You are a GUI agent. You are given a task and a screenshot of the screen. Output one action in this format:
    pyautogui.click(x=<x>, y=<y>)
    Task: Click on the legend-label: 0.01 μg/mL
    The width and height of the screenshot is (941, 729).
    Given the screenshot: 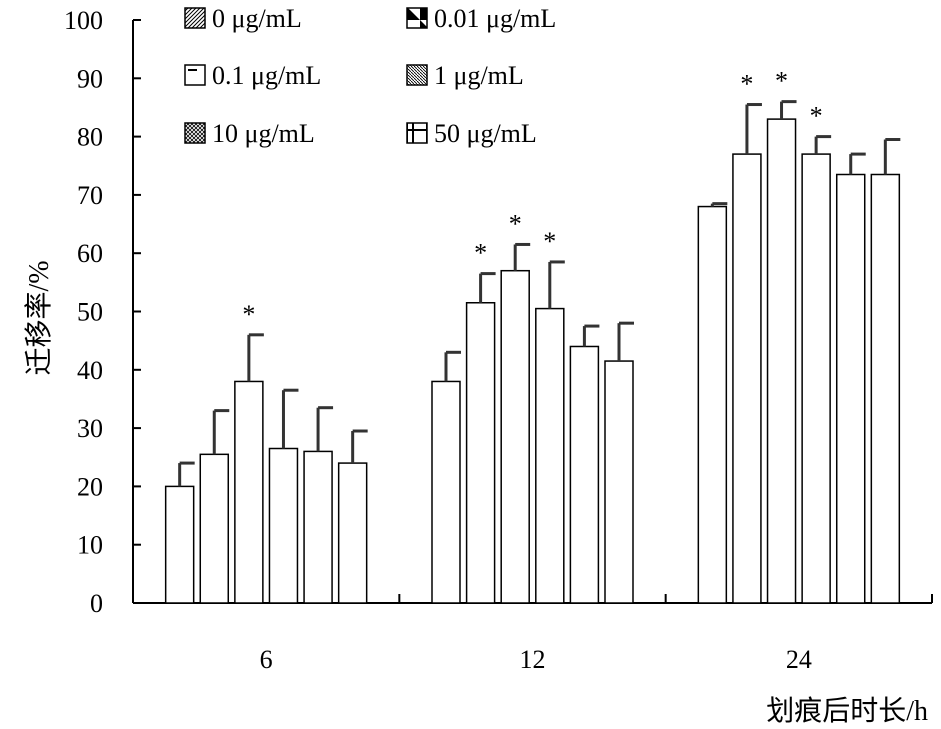 What is the action you would take?
    pyautogui.click(x=495, y=18)
    